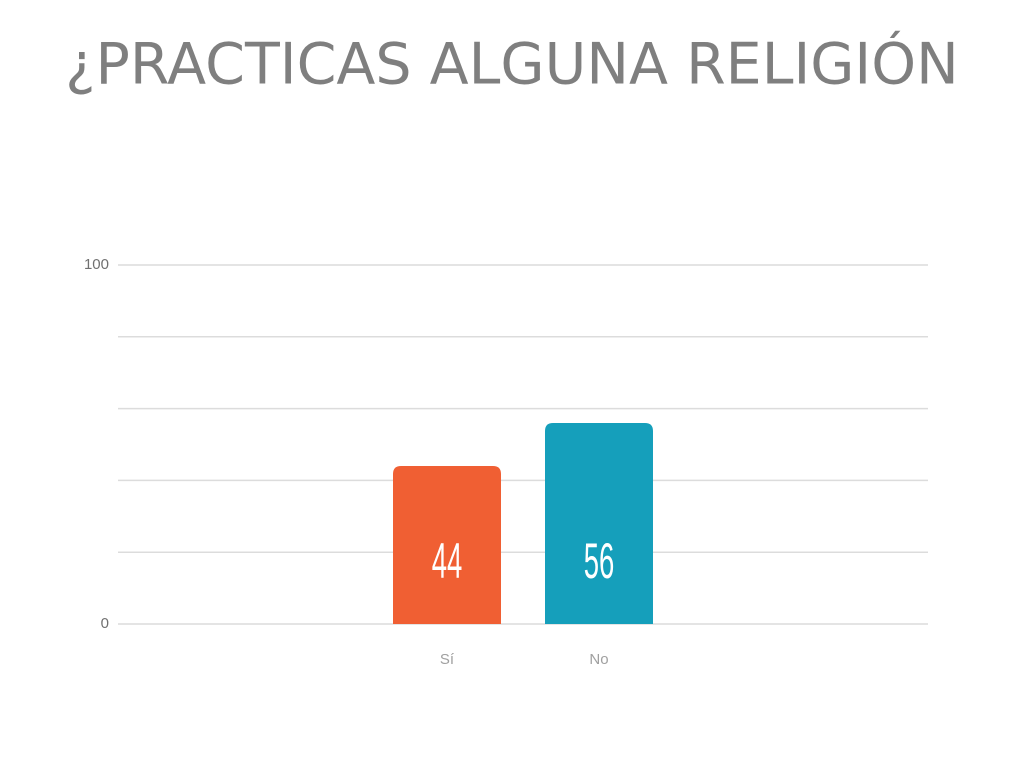 This screenshot has width=1024, height=768. I want to click on value-label: 56, so click(599, 560).